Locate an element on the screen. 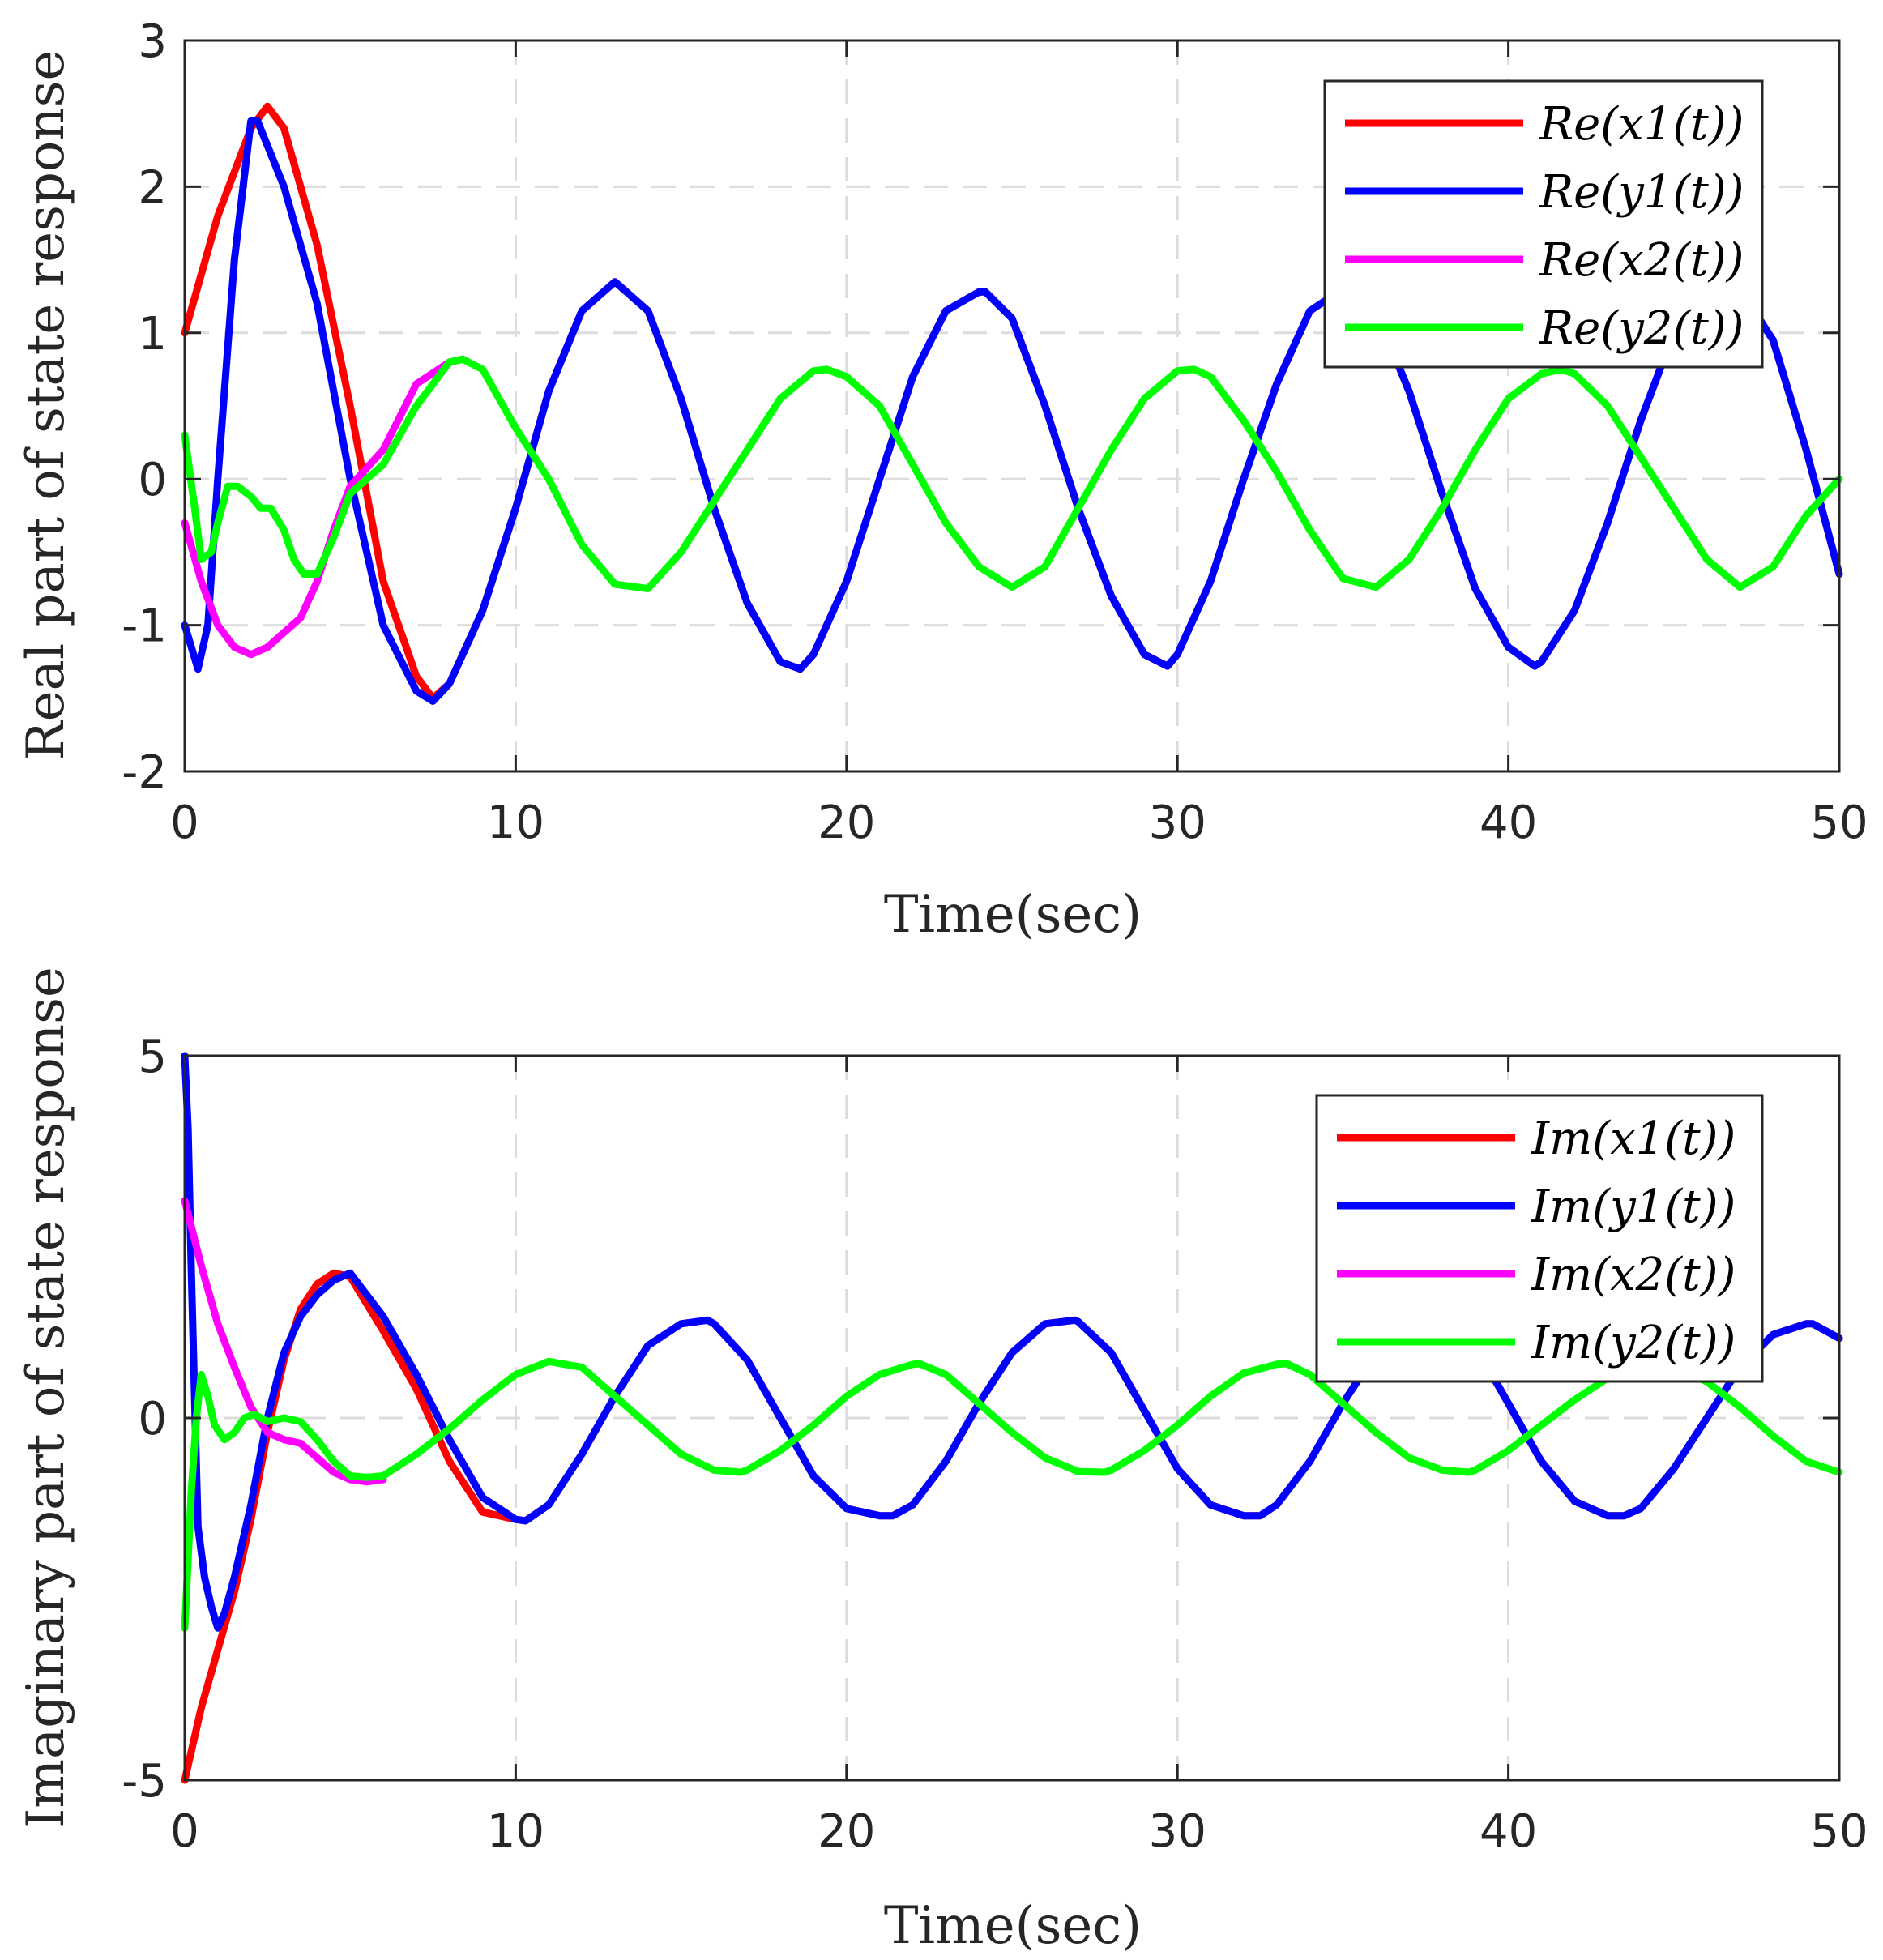 This screenshot has height=1960, width=1883. legend-label-3: Im(y2(t)) is located at coordinates (1633, 1343).